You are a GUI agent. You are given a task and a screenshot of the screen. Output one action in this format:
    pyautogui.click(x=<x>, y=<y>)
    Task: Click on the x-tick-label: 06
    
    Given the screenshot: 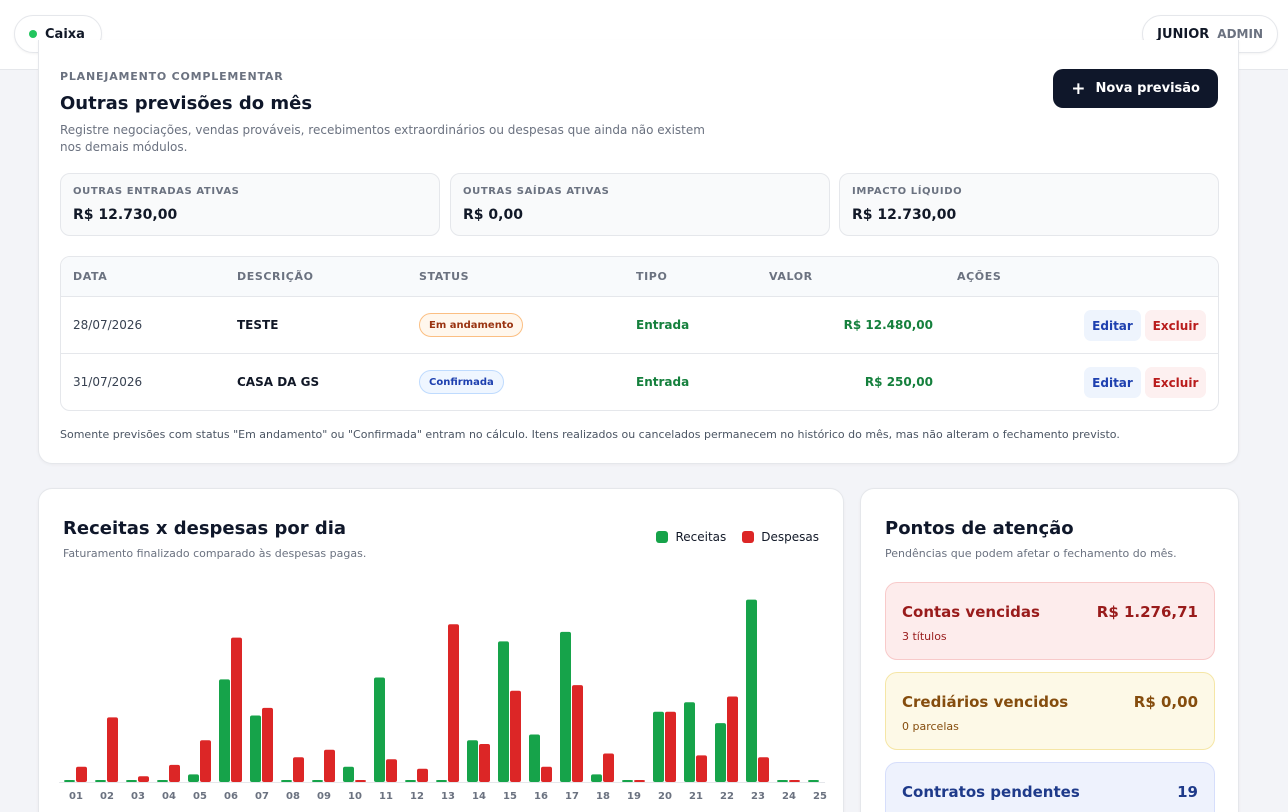 What is the action you would take?
    pyautogui.click(x=231, y=796)
    